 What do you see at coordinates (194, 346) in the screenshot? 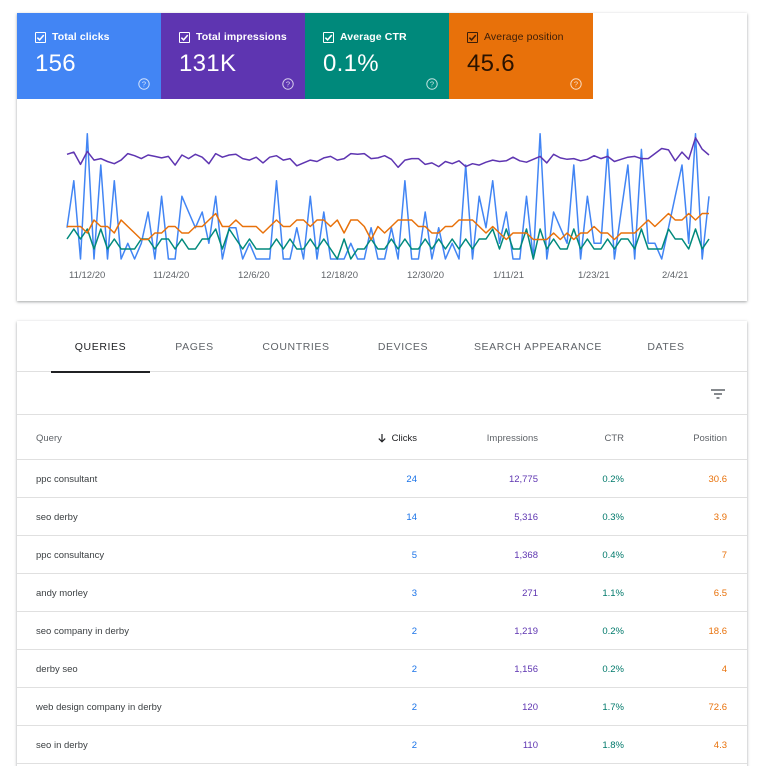
I see `tab-pages: PAGES` at bounding box center [194, 346].